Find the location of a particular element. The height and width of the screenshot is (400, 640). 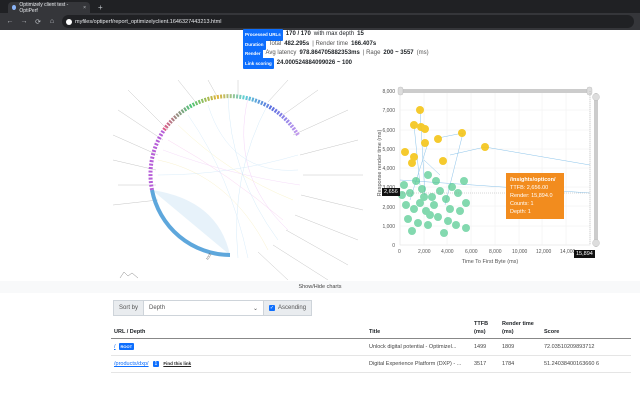

scatter-points-yellow is located at coordinates (445, 136).